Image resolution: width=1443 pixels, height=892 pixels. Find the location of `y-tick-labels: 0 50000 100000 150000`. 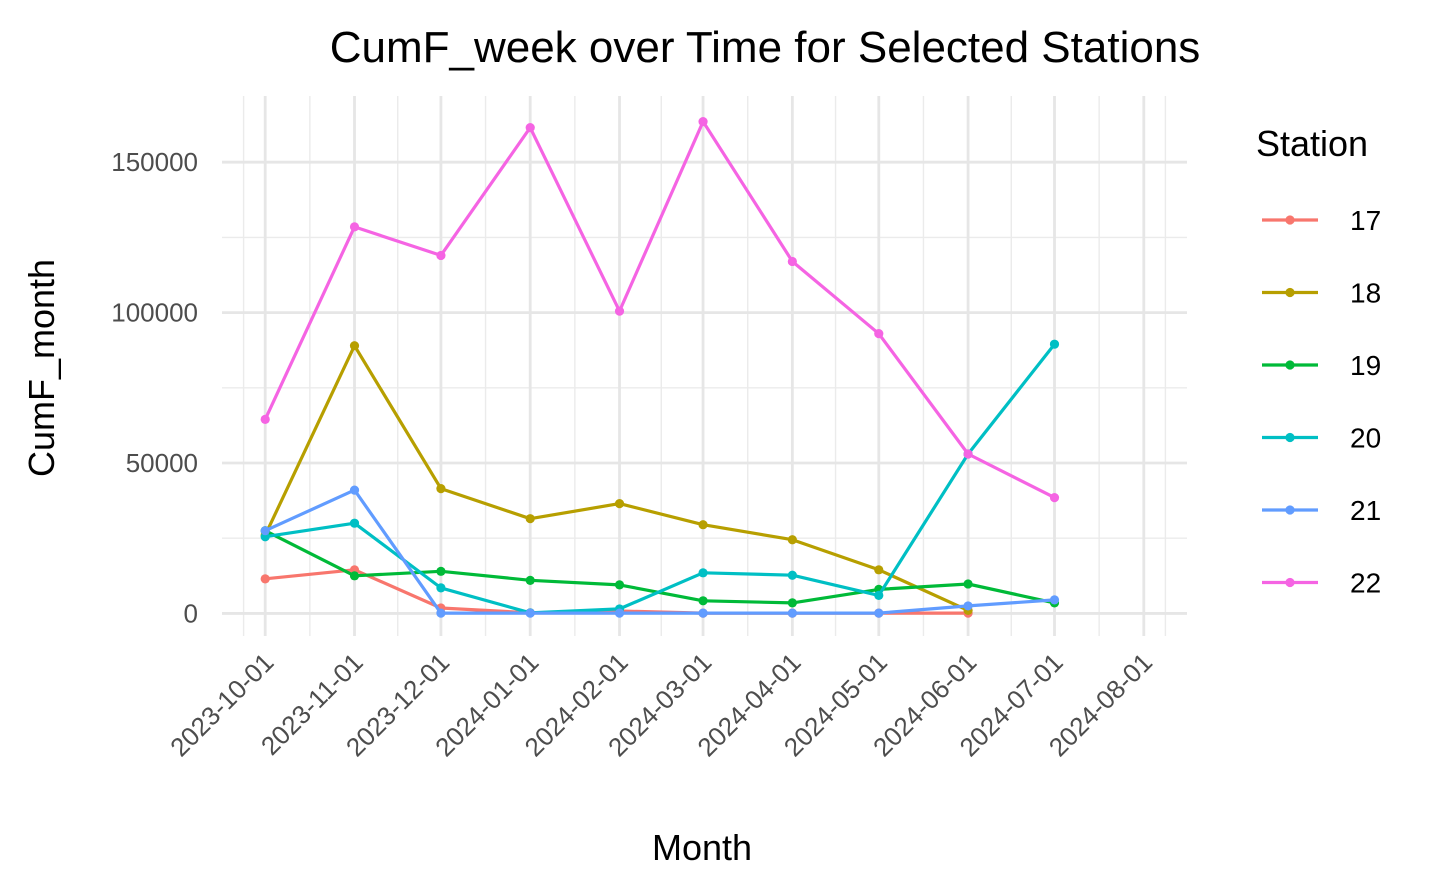

y-tick-labels: 0 50000 100000 150000 is located at coordinates (154, 387).